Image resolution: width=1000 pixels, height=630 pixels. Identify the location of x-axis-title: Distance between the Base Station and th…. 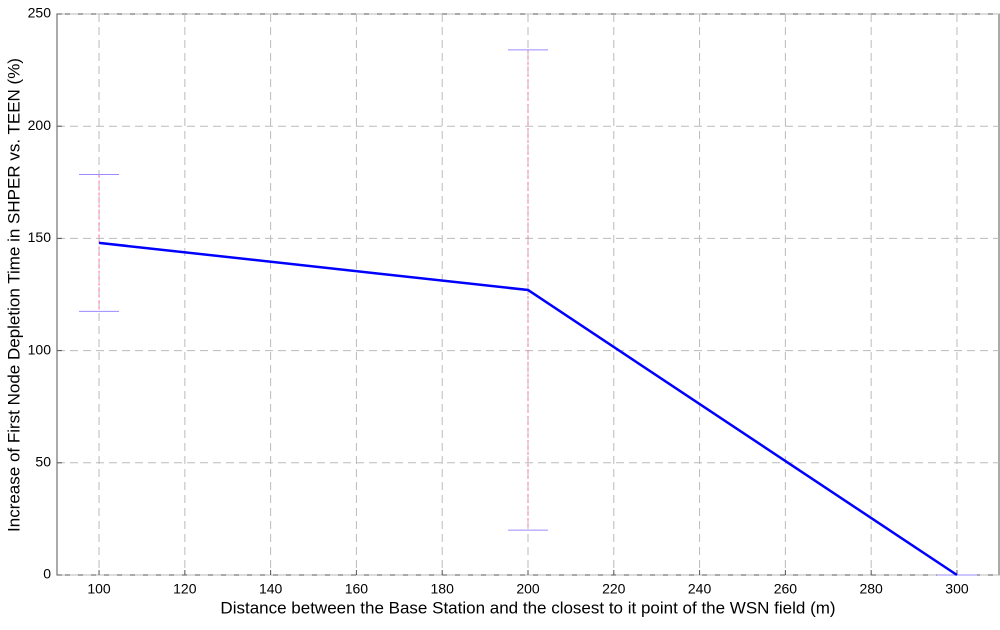
(527, 607).